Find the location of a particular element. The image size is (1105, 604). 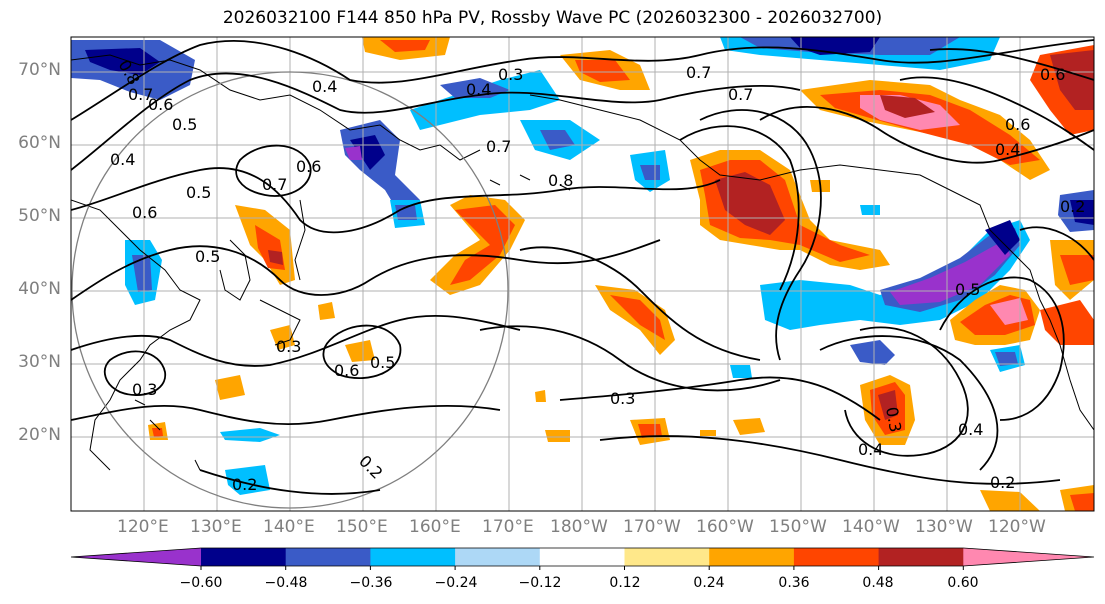

lon-label-150w: 150°W is located at coordinates (798, 527).